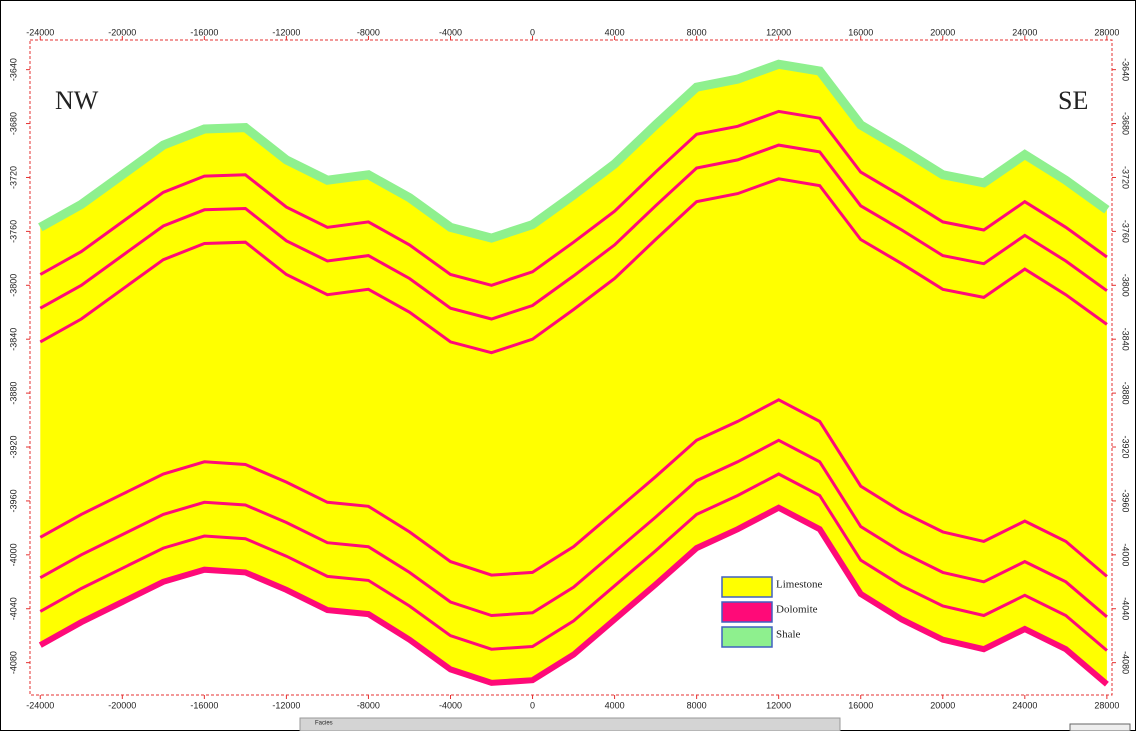 The image size is (1136, 736). I want to click on legend-label: Shale, so click(788, 635).